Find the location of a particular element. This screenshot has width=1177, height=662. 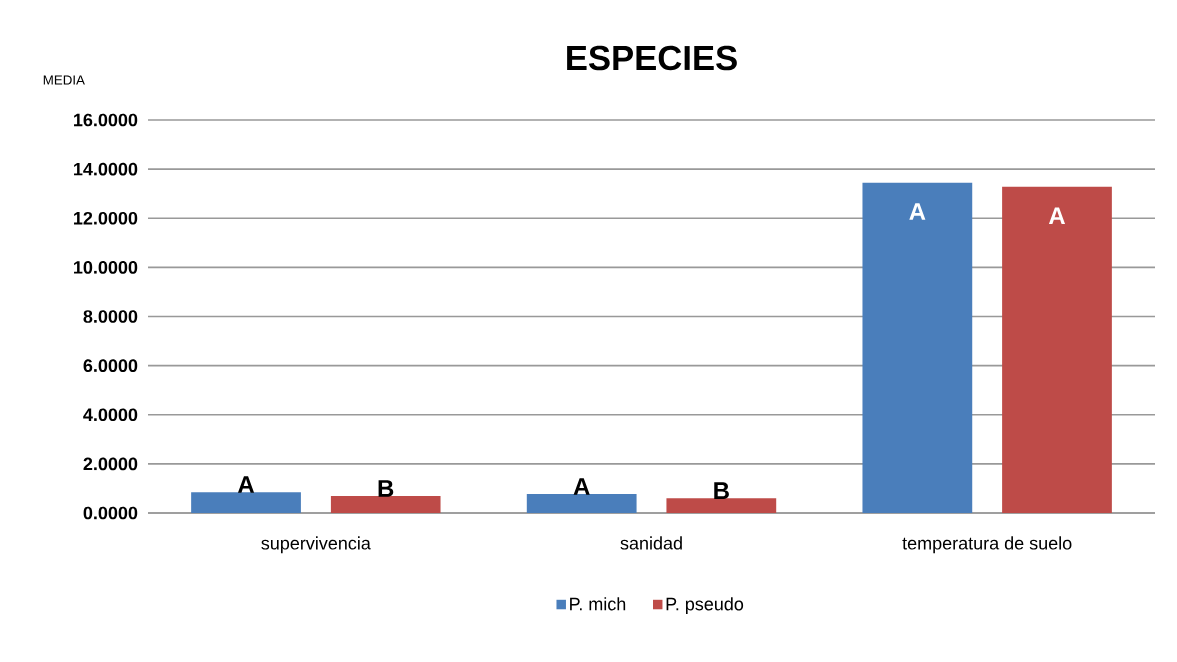

y-tick-label: 16.0000 is located at coordinates (106, 120).